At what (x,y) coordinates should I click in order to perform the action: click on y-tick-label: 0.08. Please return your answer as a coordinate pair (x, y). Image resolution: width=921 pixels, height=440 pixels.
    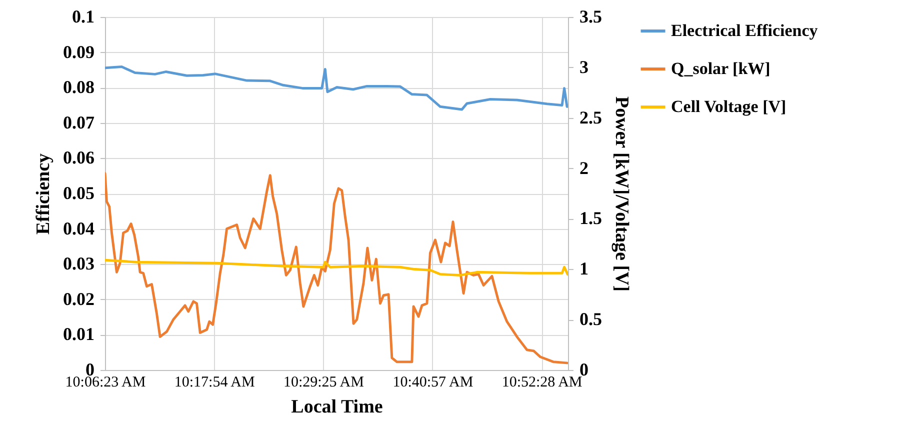
    Looking at the image, I should click on (78, 87).